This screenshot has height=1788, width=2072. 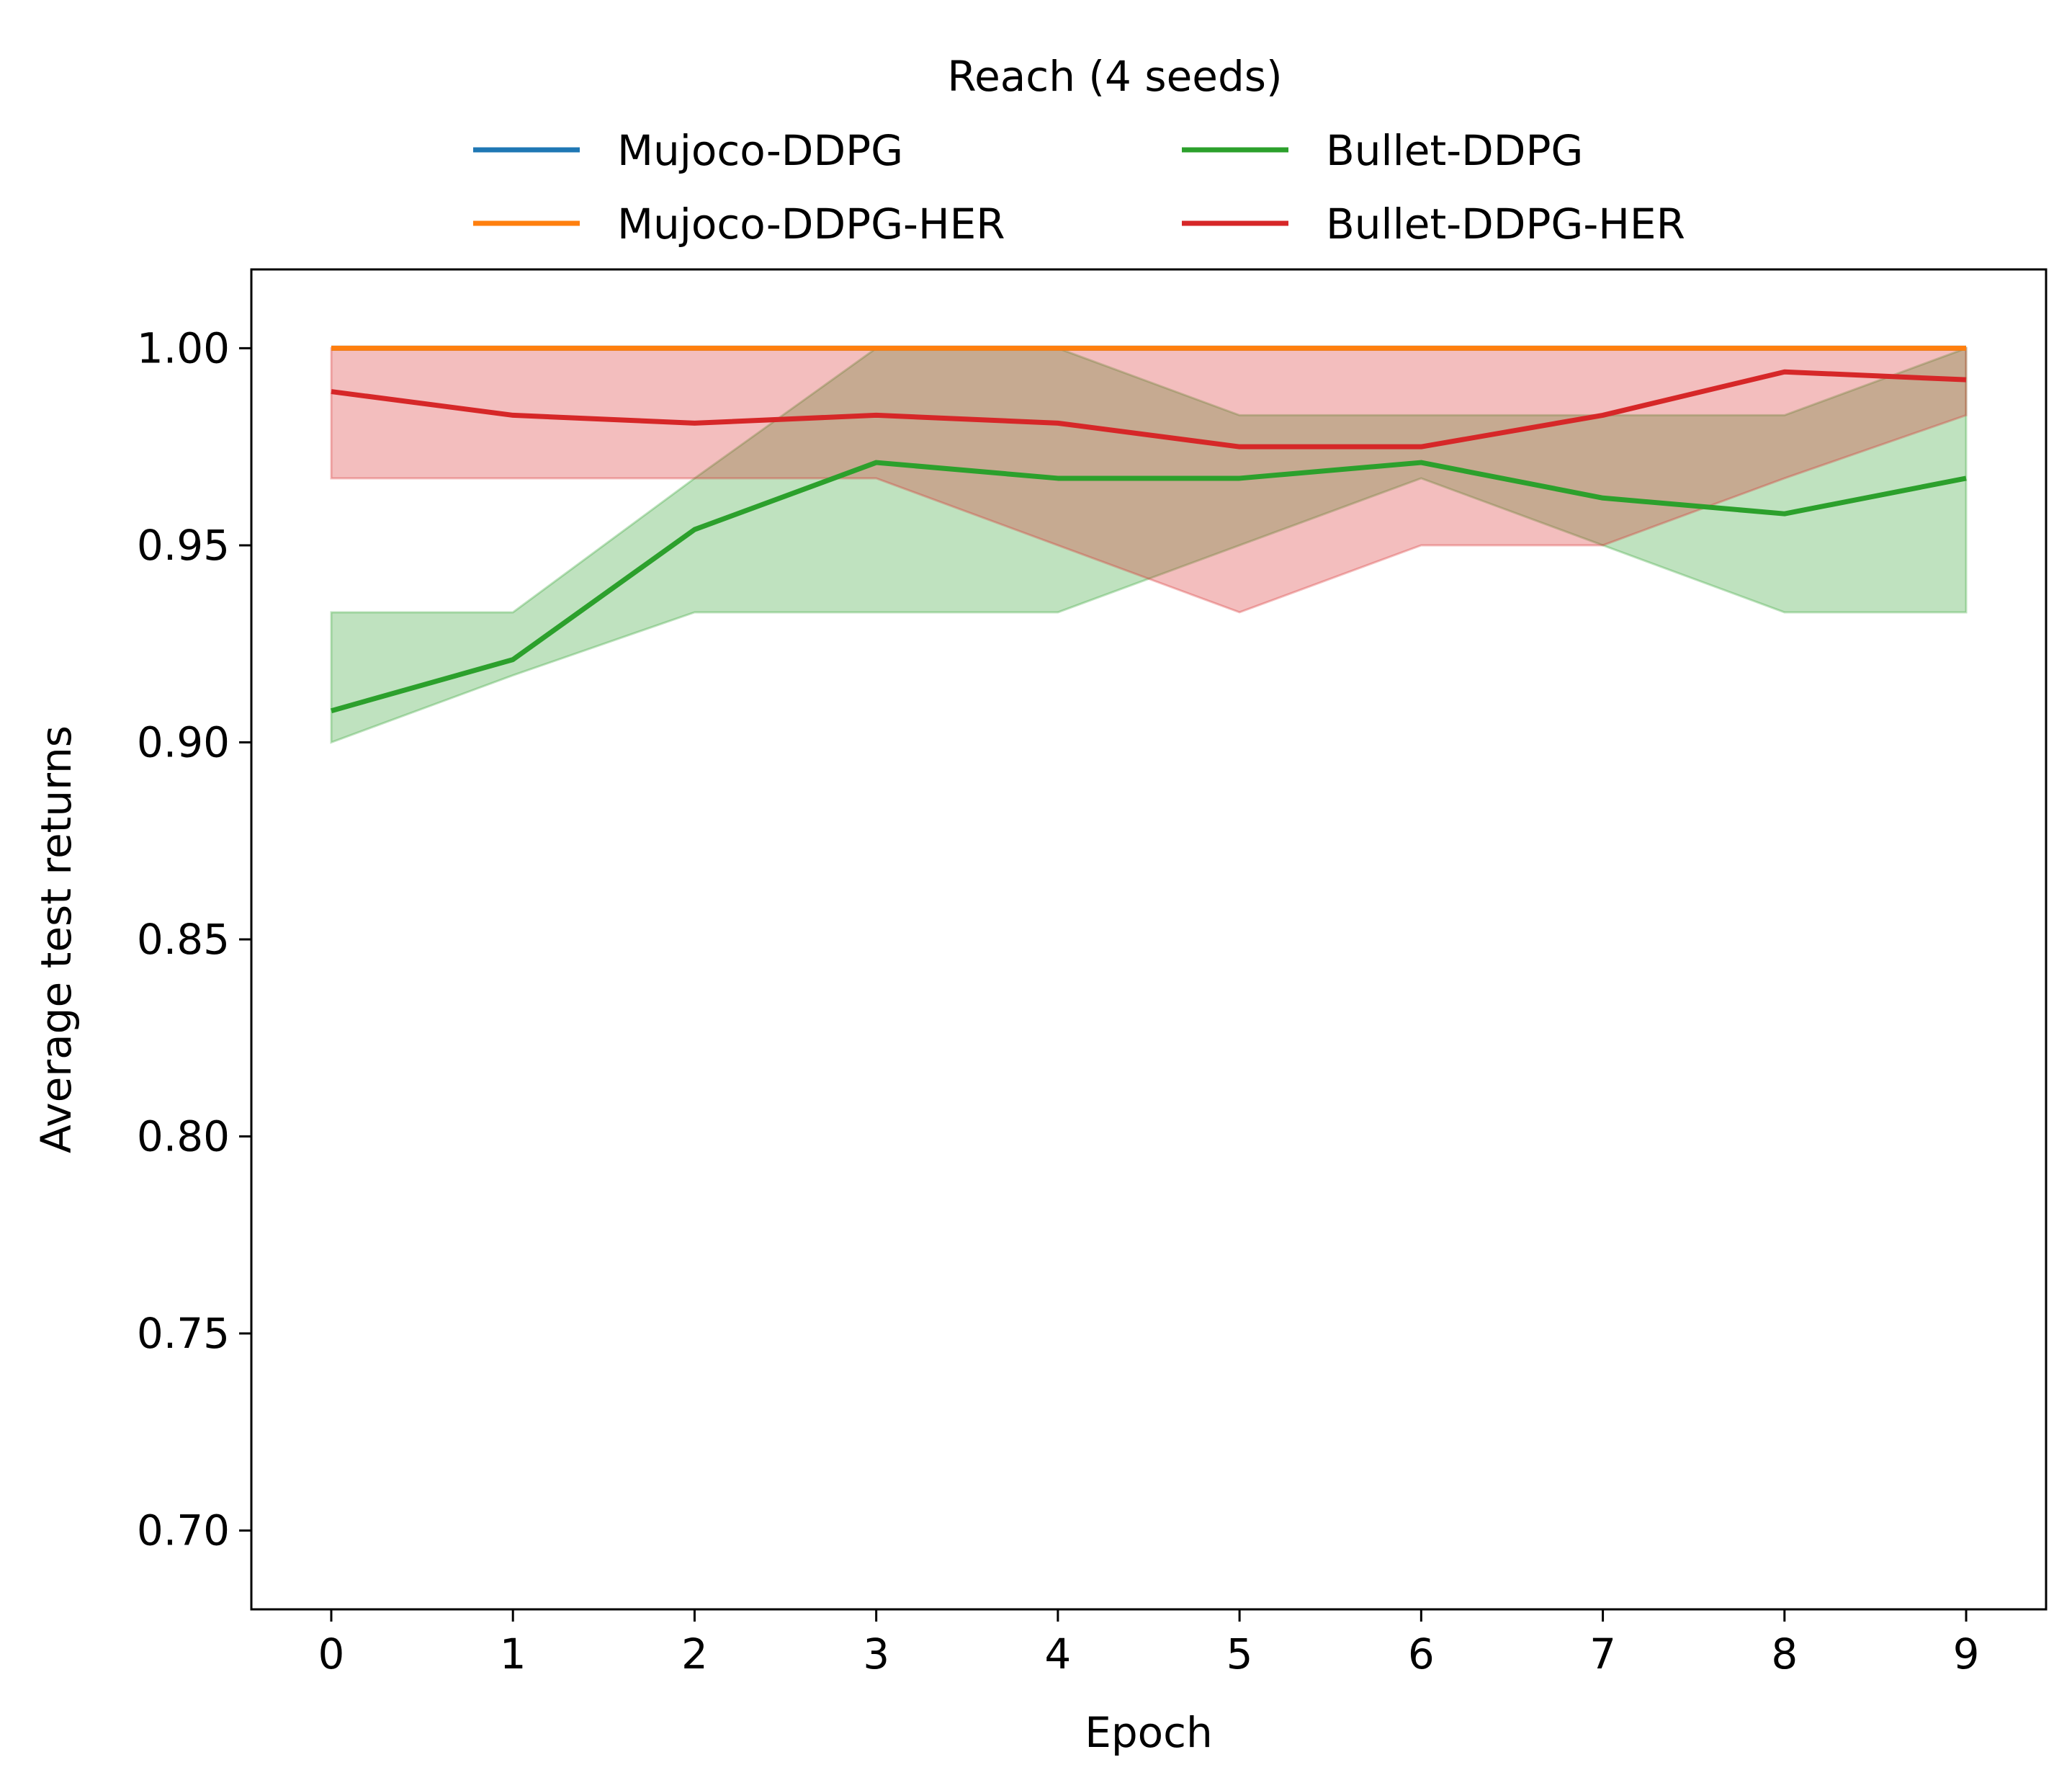 I want to click on x-axis-label: Epoch, so click(x=1149, y=1733).